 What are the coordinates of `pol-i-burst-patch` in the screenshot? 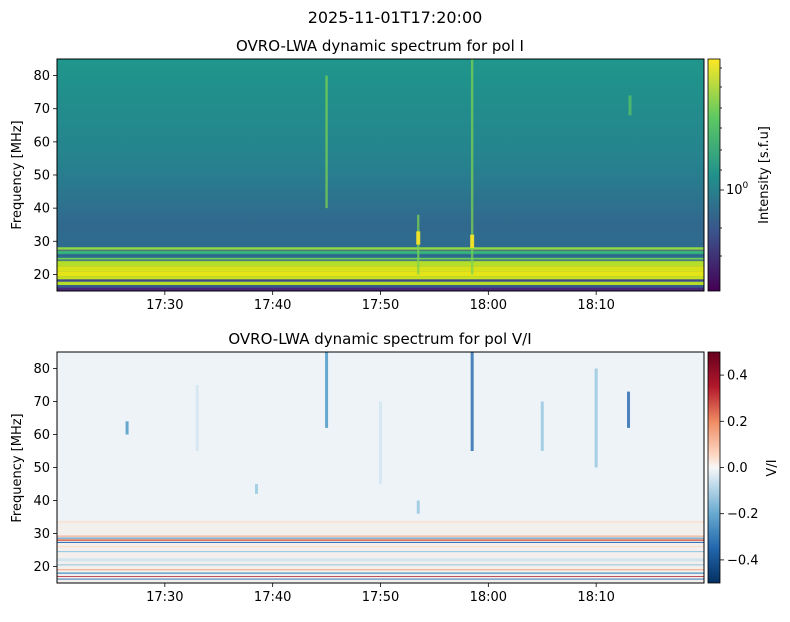 It's located at (630, 105).